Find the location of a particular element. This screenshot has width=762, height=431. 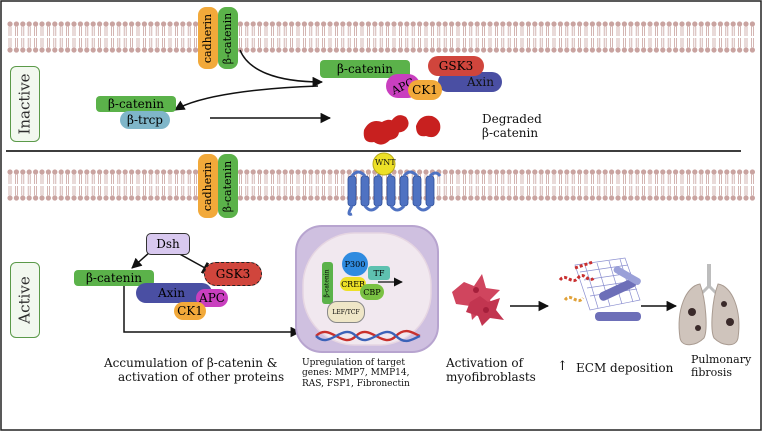

gsk3-inactive: GSK3 is located at coordinates (456, 66).